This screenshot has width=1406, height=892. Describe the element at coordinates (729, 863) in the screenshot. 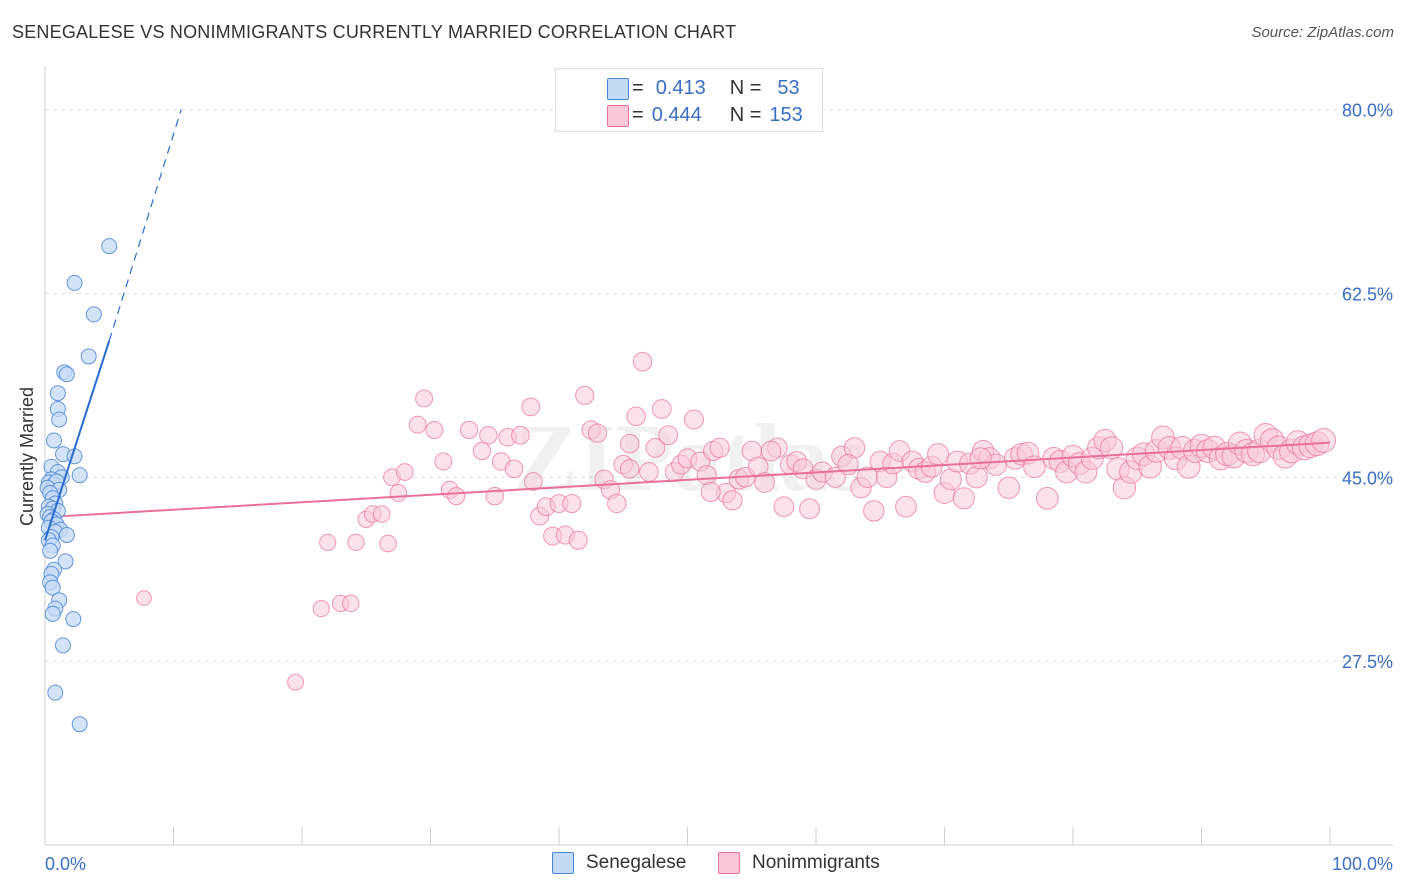

I see `bottom-legend-swatch-pink` at that location.